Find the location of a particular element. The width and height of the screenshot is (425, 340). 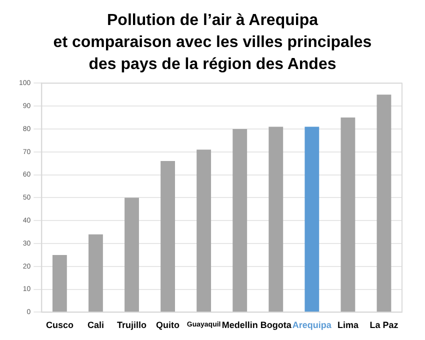

x-tick-label: Lima is located at coordinates (348, 325).